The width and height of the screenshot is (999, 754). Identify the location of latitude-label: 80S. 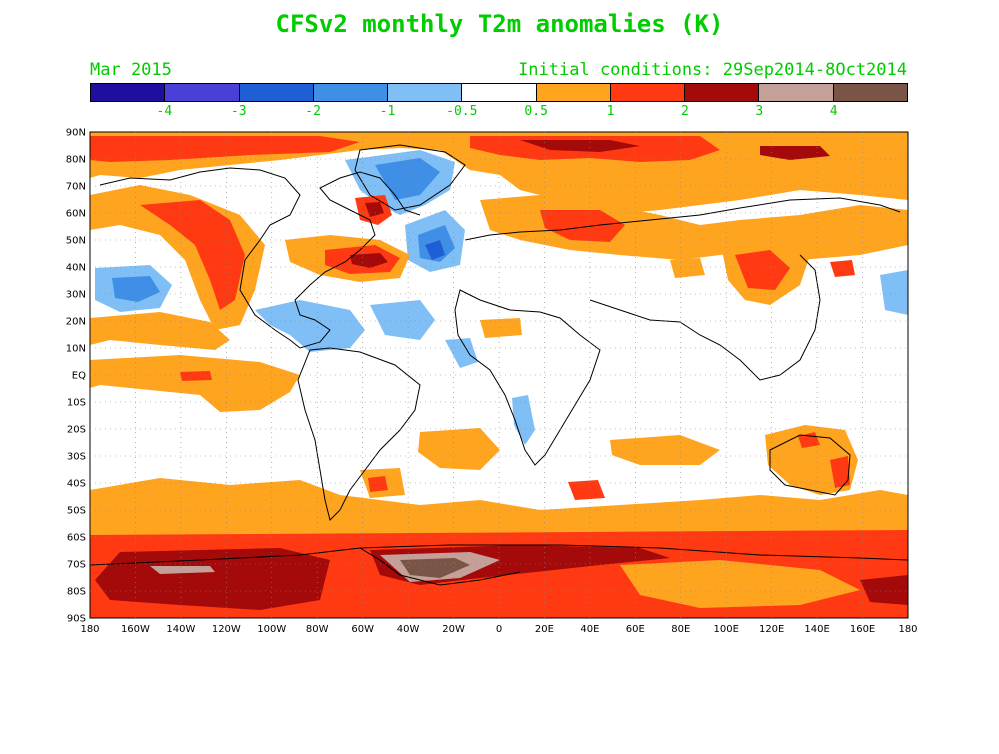
(76, 592).